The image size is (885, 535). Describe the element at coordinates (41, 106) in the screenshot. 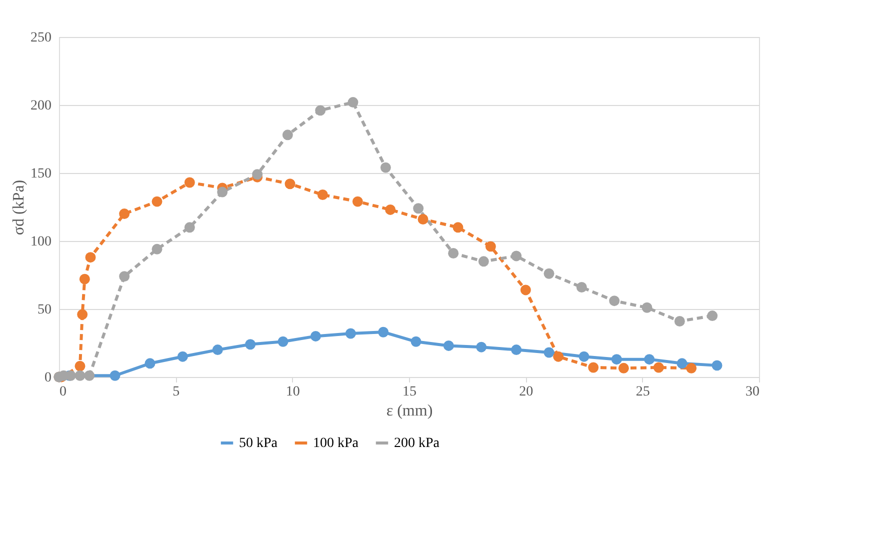

I see `y-tick-label: 200` at that location.